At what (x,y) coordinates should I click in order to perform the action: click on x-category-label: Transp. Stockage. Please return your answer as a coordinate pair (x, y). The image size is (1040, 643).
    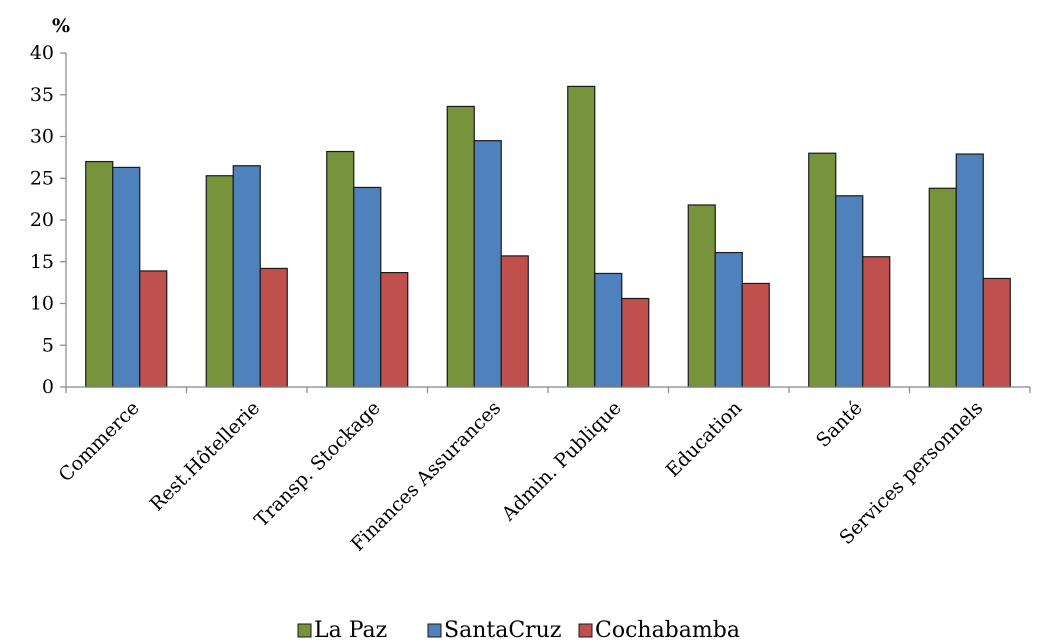
    Looking at the image, I should click on (317, 464).